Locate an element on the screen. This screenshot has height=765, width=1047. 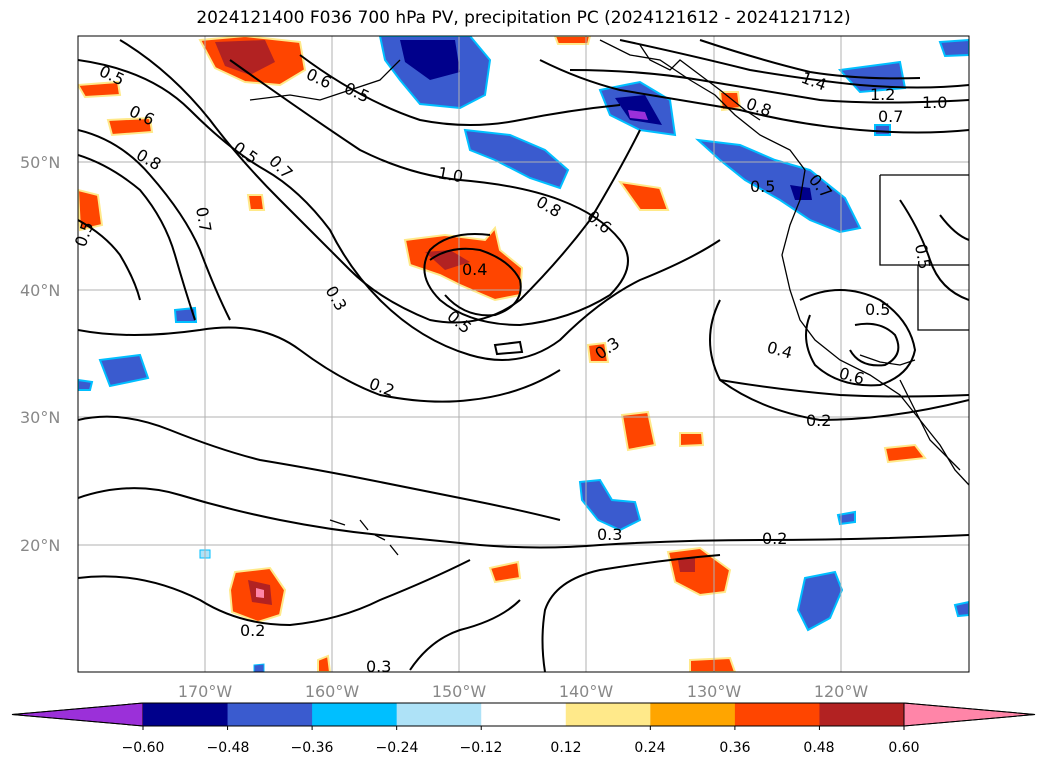
contour-label: 0.4 is located at coordinates (474, 269).